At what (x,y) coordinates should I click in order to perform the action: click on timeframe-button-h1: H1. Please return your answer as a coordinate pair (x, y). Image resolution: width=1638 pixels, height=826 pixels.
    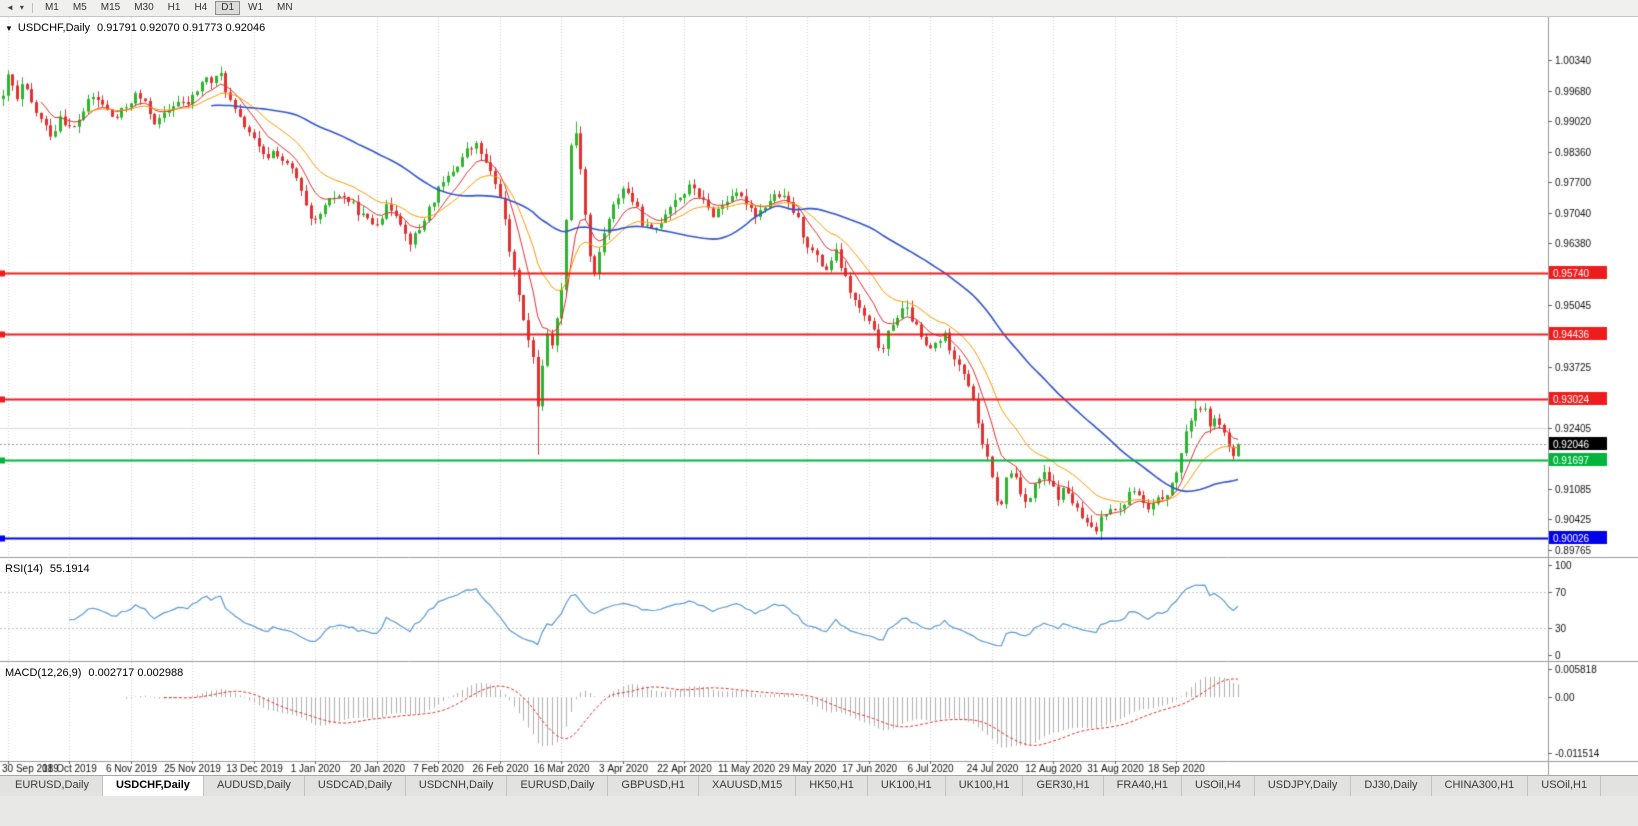
    Looking at the image, I should click on (174, 8).